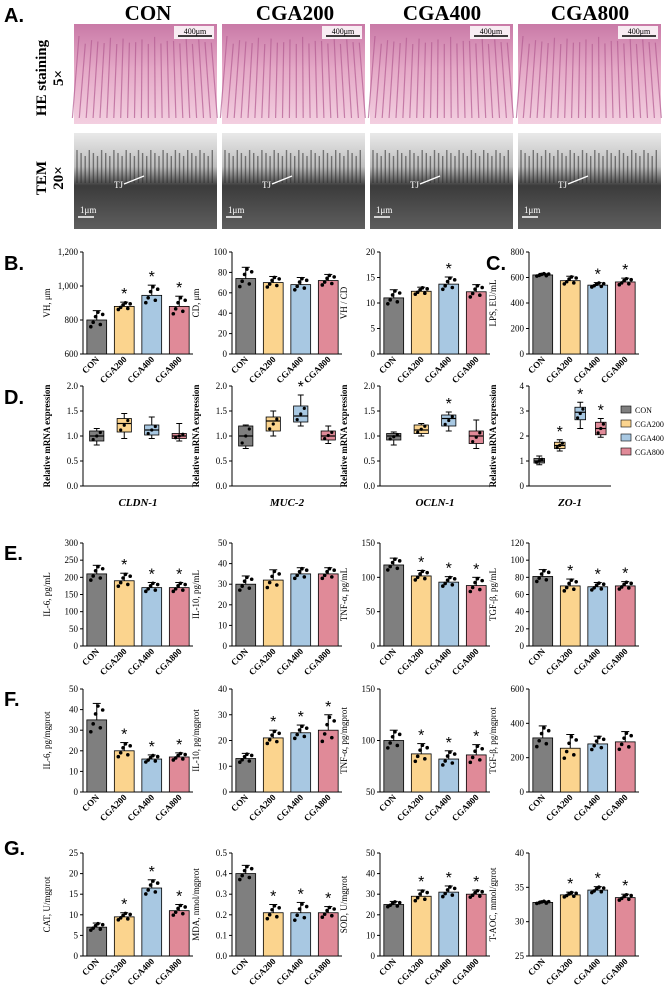 The height and width of the screenshot is (992, 665). What do you see at coordinates (434, 503) in the screenshot?
I see `x-axis-title: OCLN-1` at bounding box center [434, 503].